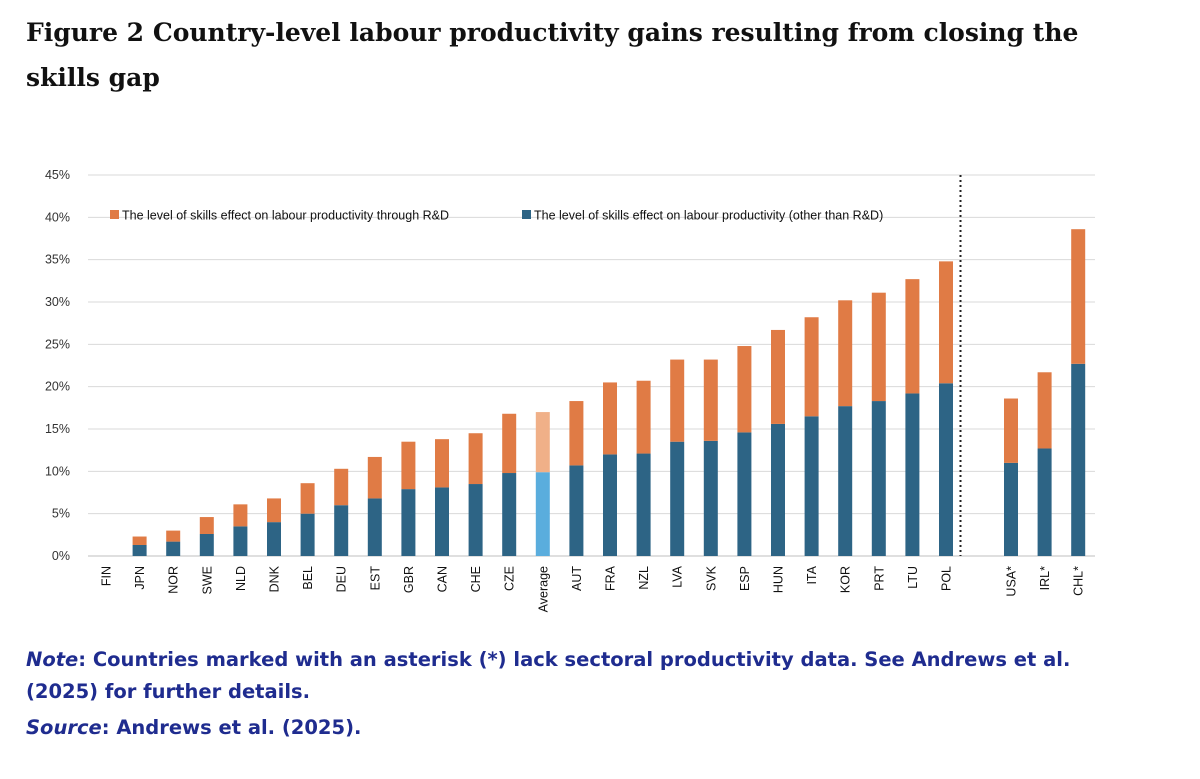  I want to click on x-tick-label: LTU, so click(913, 577).